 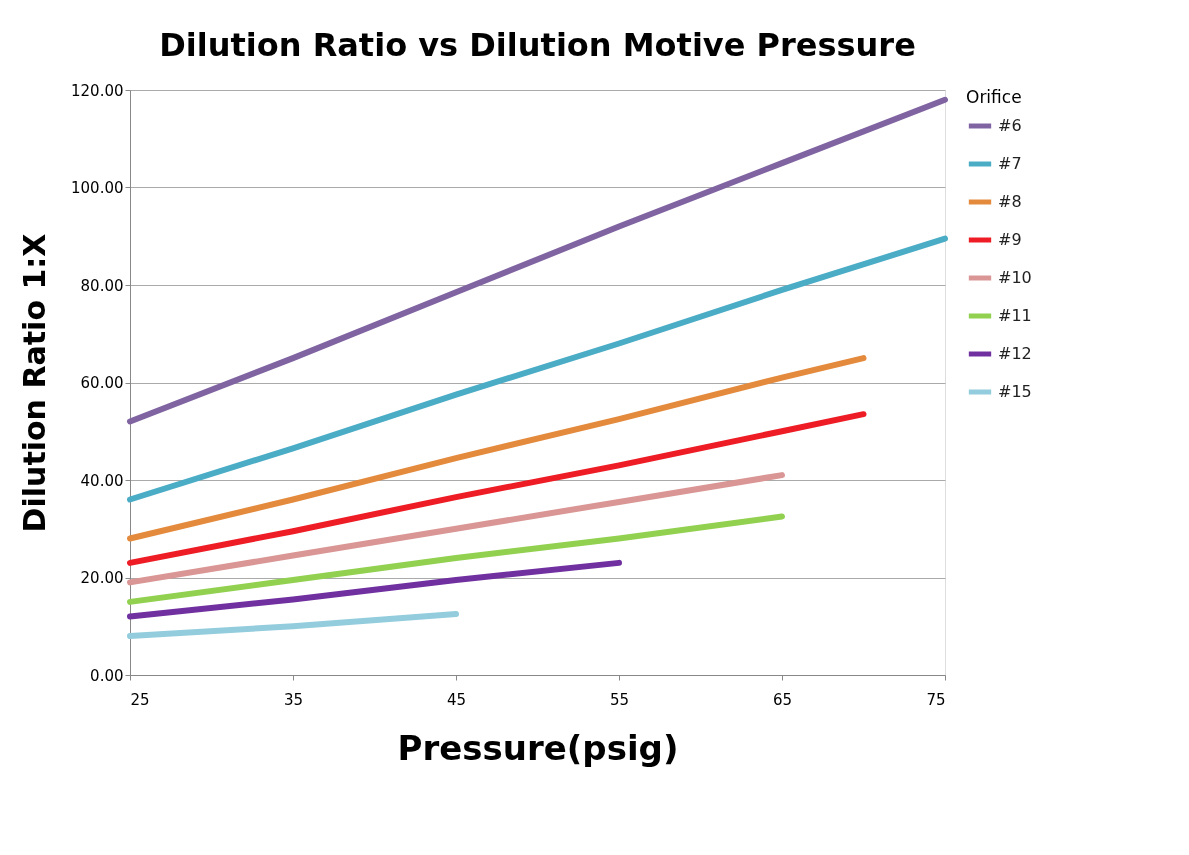 What do you see at coordinates (936, 699) in the screenshot?
I see `x-tick-label: 75` at bounding box center [936, 699].